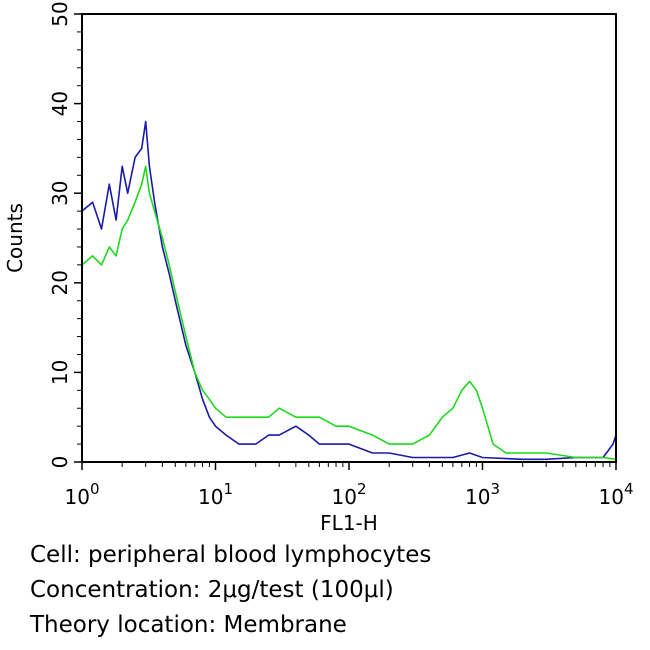 The width and height of the screenshot is (650, 650). Describe the element at coordinates (349, 523) in the screenshot. I see `x-axis-label: FL1-H` at that location.